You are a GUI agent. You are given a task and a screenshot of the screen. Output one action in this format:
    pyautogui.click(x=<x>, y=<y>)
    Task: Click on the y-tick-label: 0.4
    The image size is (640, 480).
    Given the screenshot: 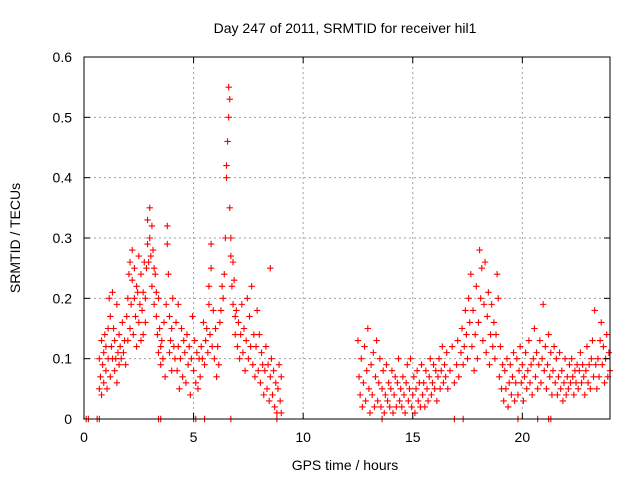 What is the action you would take?
    pyautogui.click(x=63, y=178)
    